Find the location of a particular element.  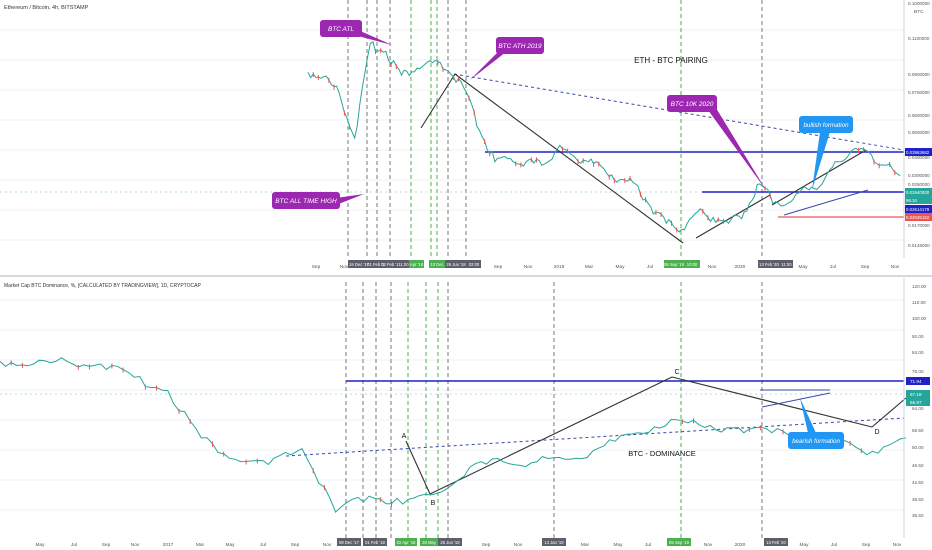

eth-btc-pairing-label: ETH - BTC PAIRING is located at coordinates (671, 60).